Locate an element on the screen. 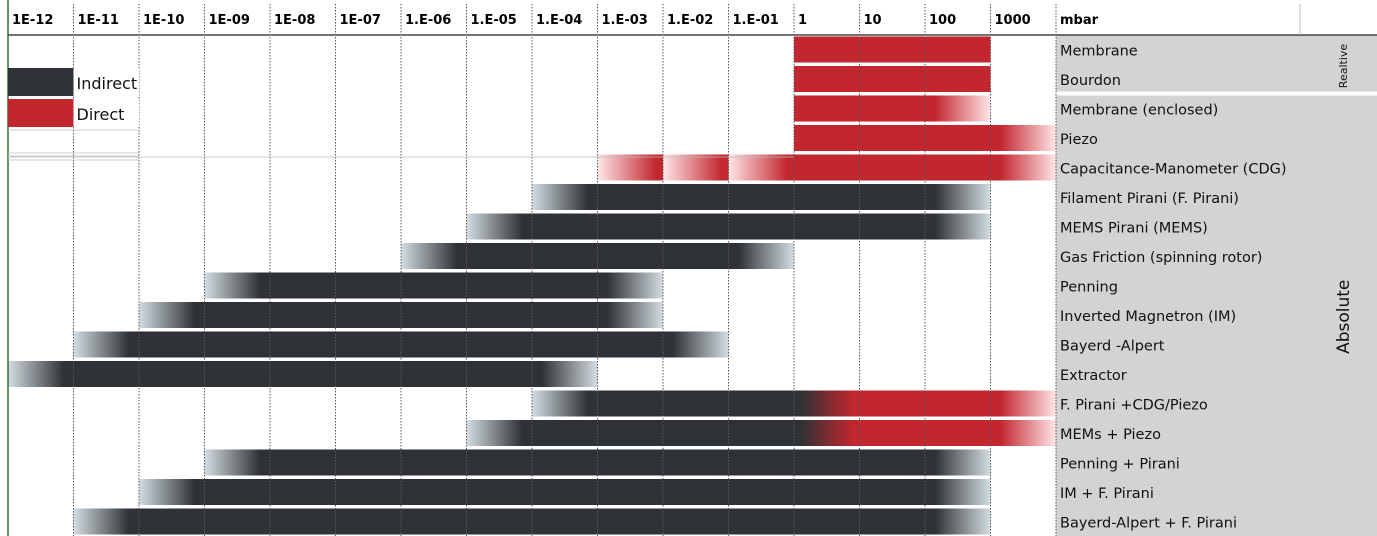 This screenshot has height=536, width=1377. column-header: 1 is located at coordinates (802, 20).